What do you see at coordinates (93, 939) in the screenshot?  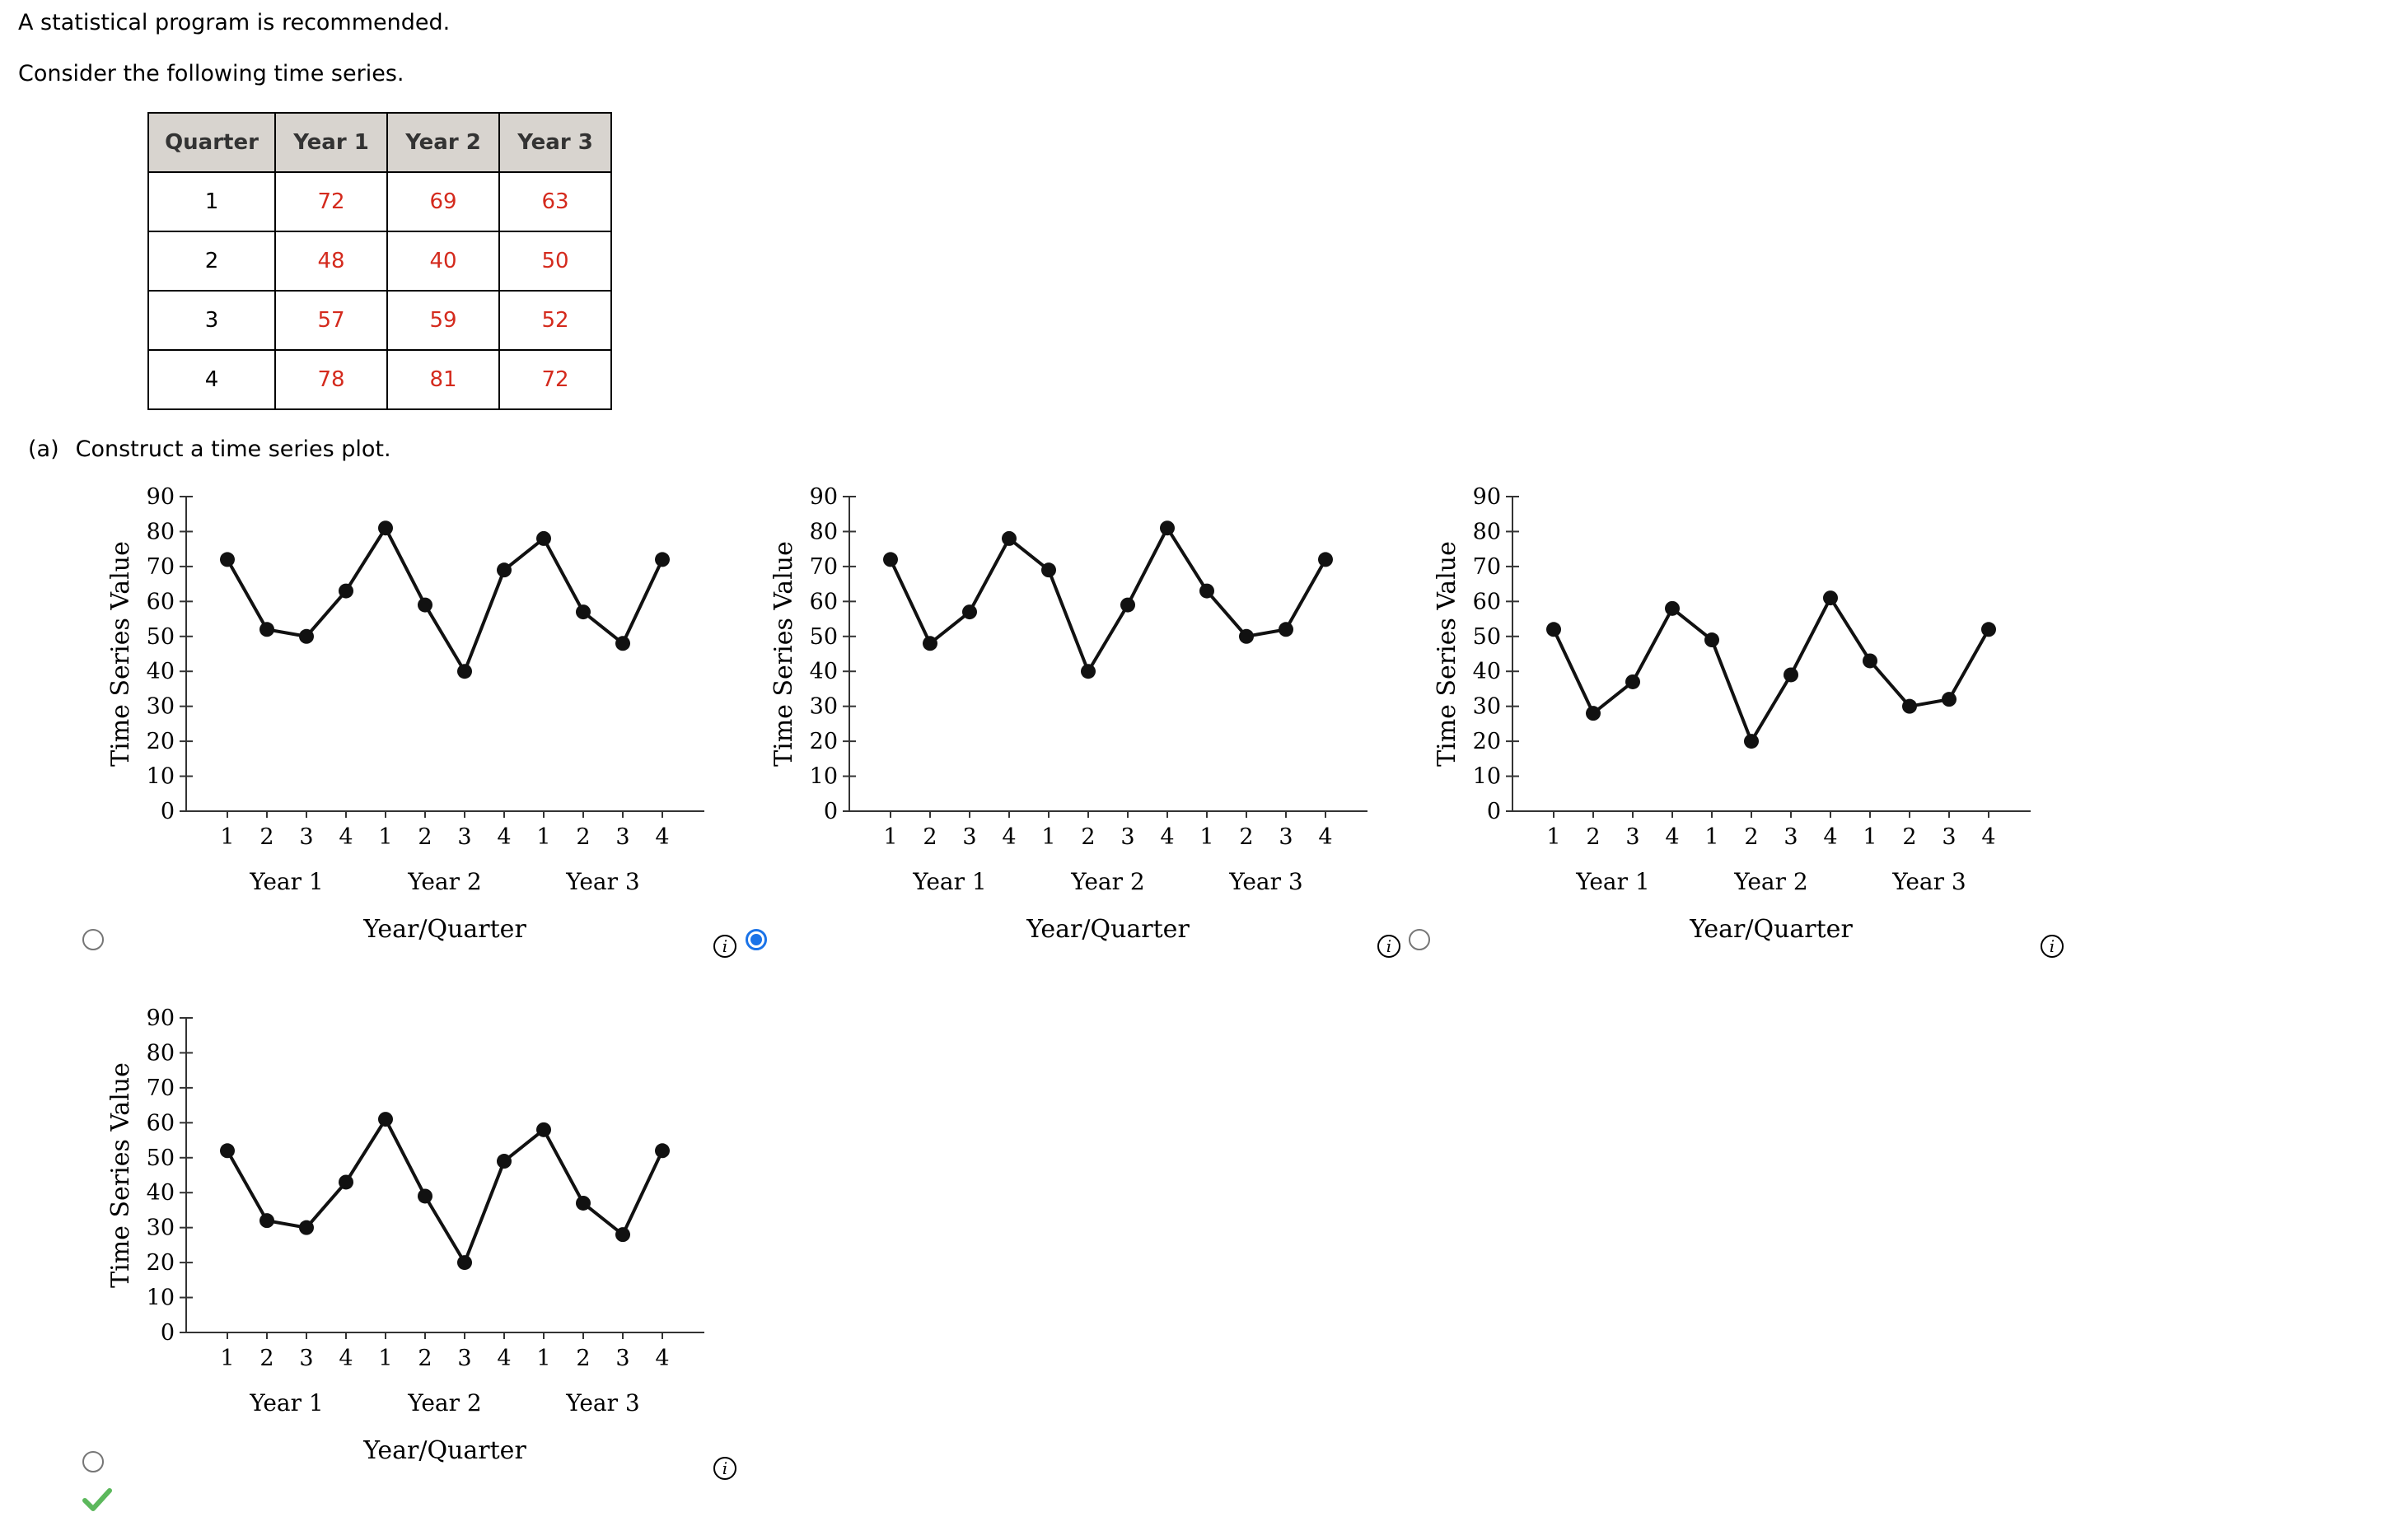 I see `option-1-radio` at bounding box center [93, 939].